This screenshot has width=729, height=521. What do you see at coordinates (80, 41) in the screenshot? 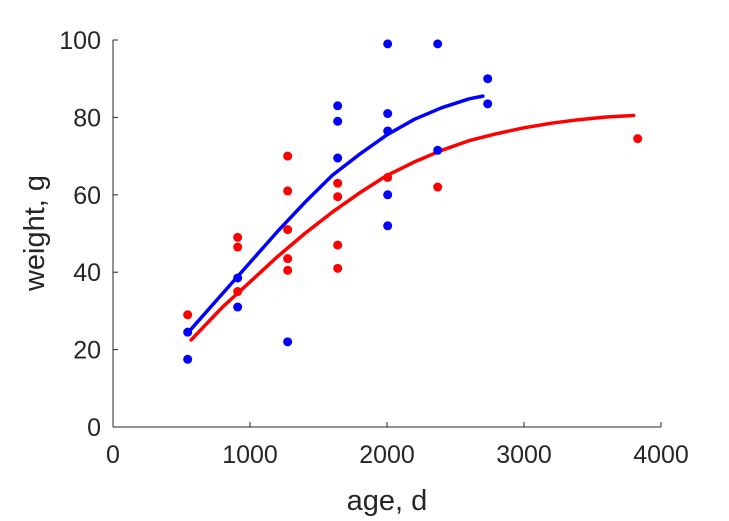
I see `y-tick-label: 100` at bounding box center [80, 41].